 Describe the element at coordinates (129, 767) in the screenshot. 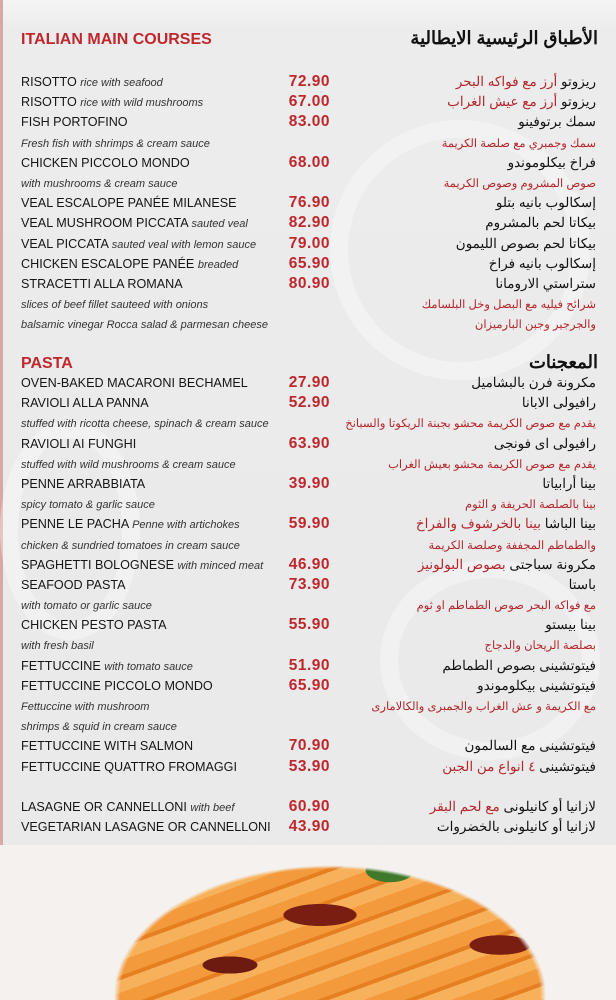

I see `item-name-en: FETTUCCINE QUATTRO FROMAGGI` at that location.